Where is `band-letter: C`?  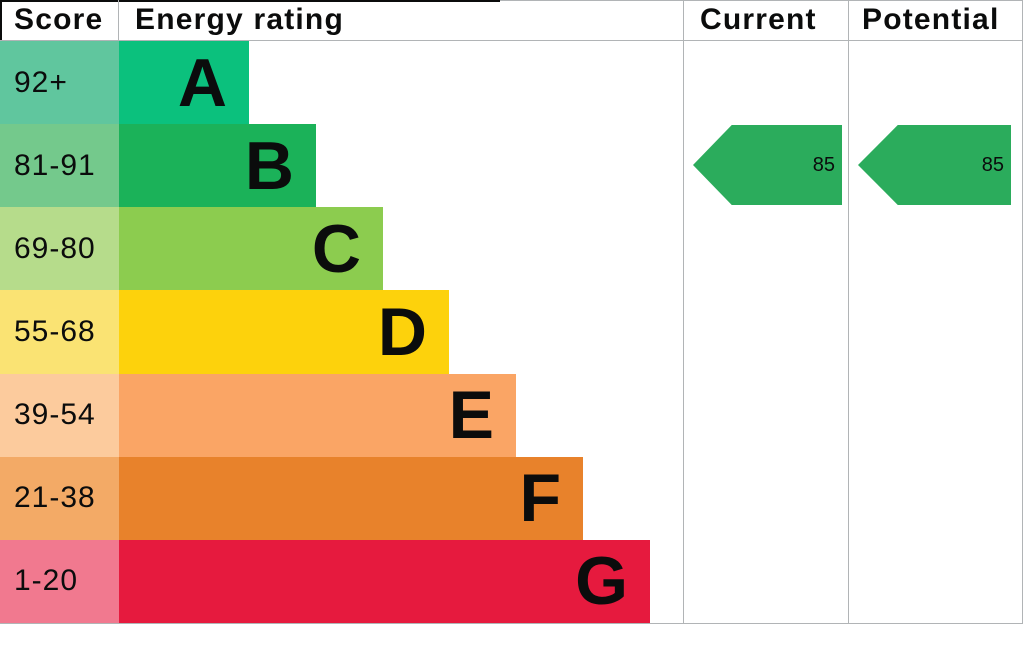 band-letter: C is located at coordinates (336, 248).